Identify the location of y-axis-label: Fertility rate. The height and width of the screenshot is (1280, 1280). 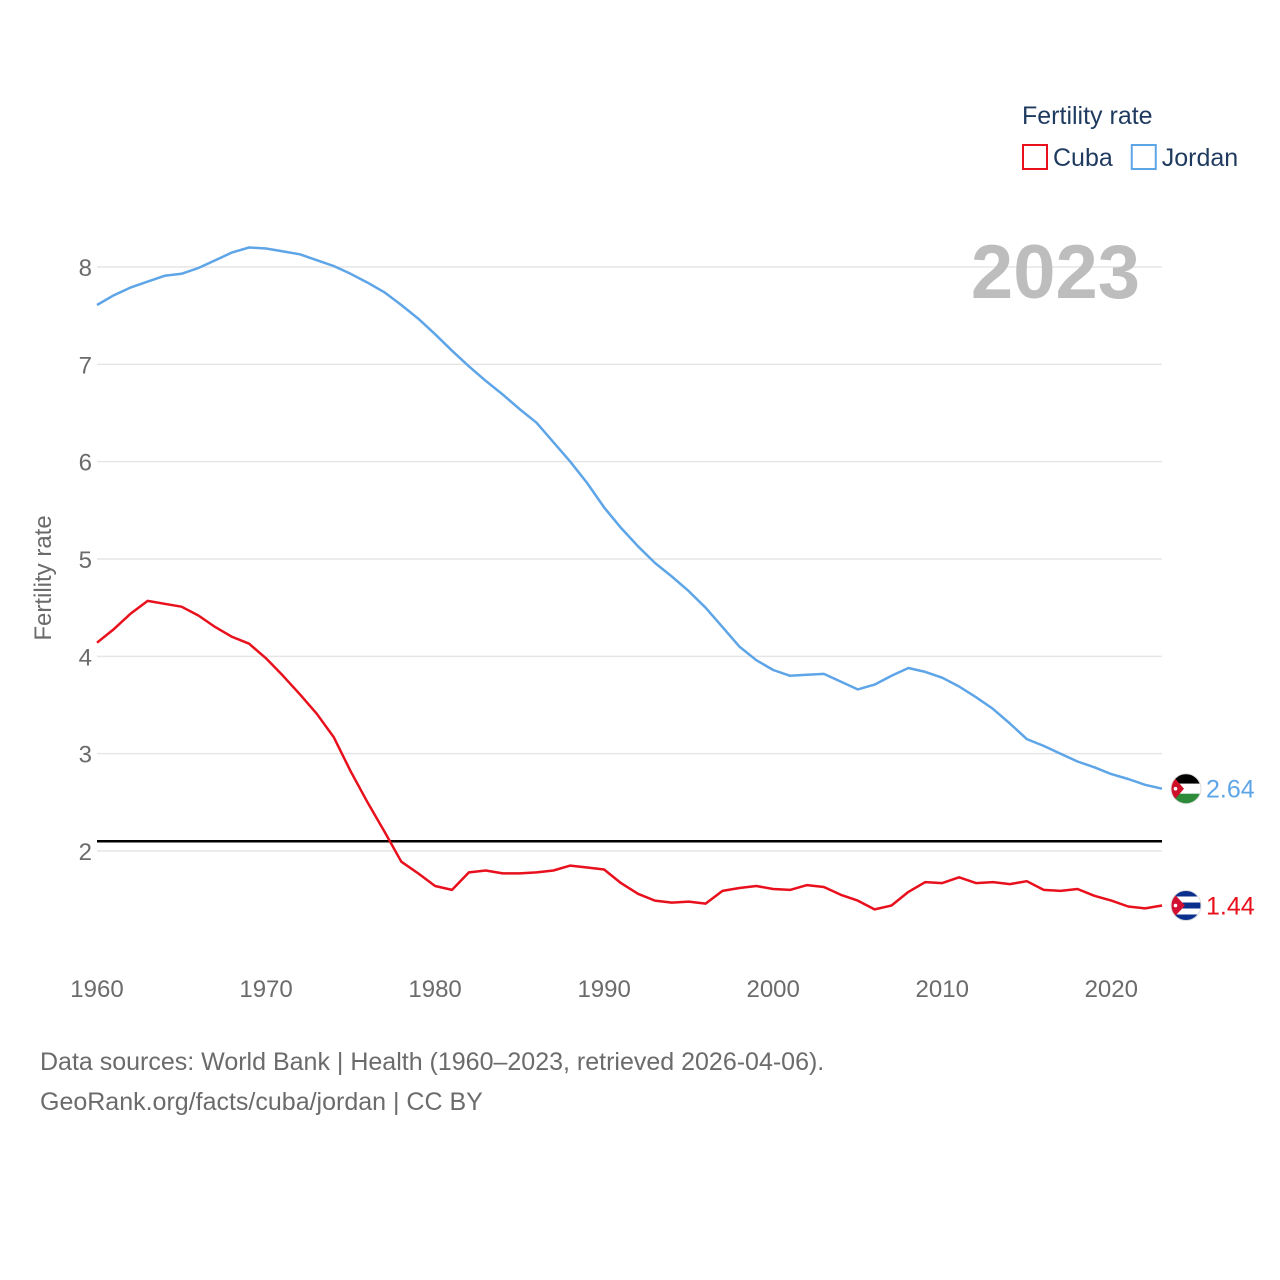
(43, 577).